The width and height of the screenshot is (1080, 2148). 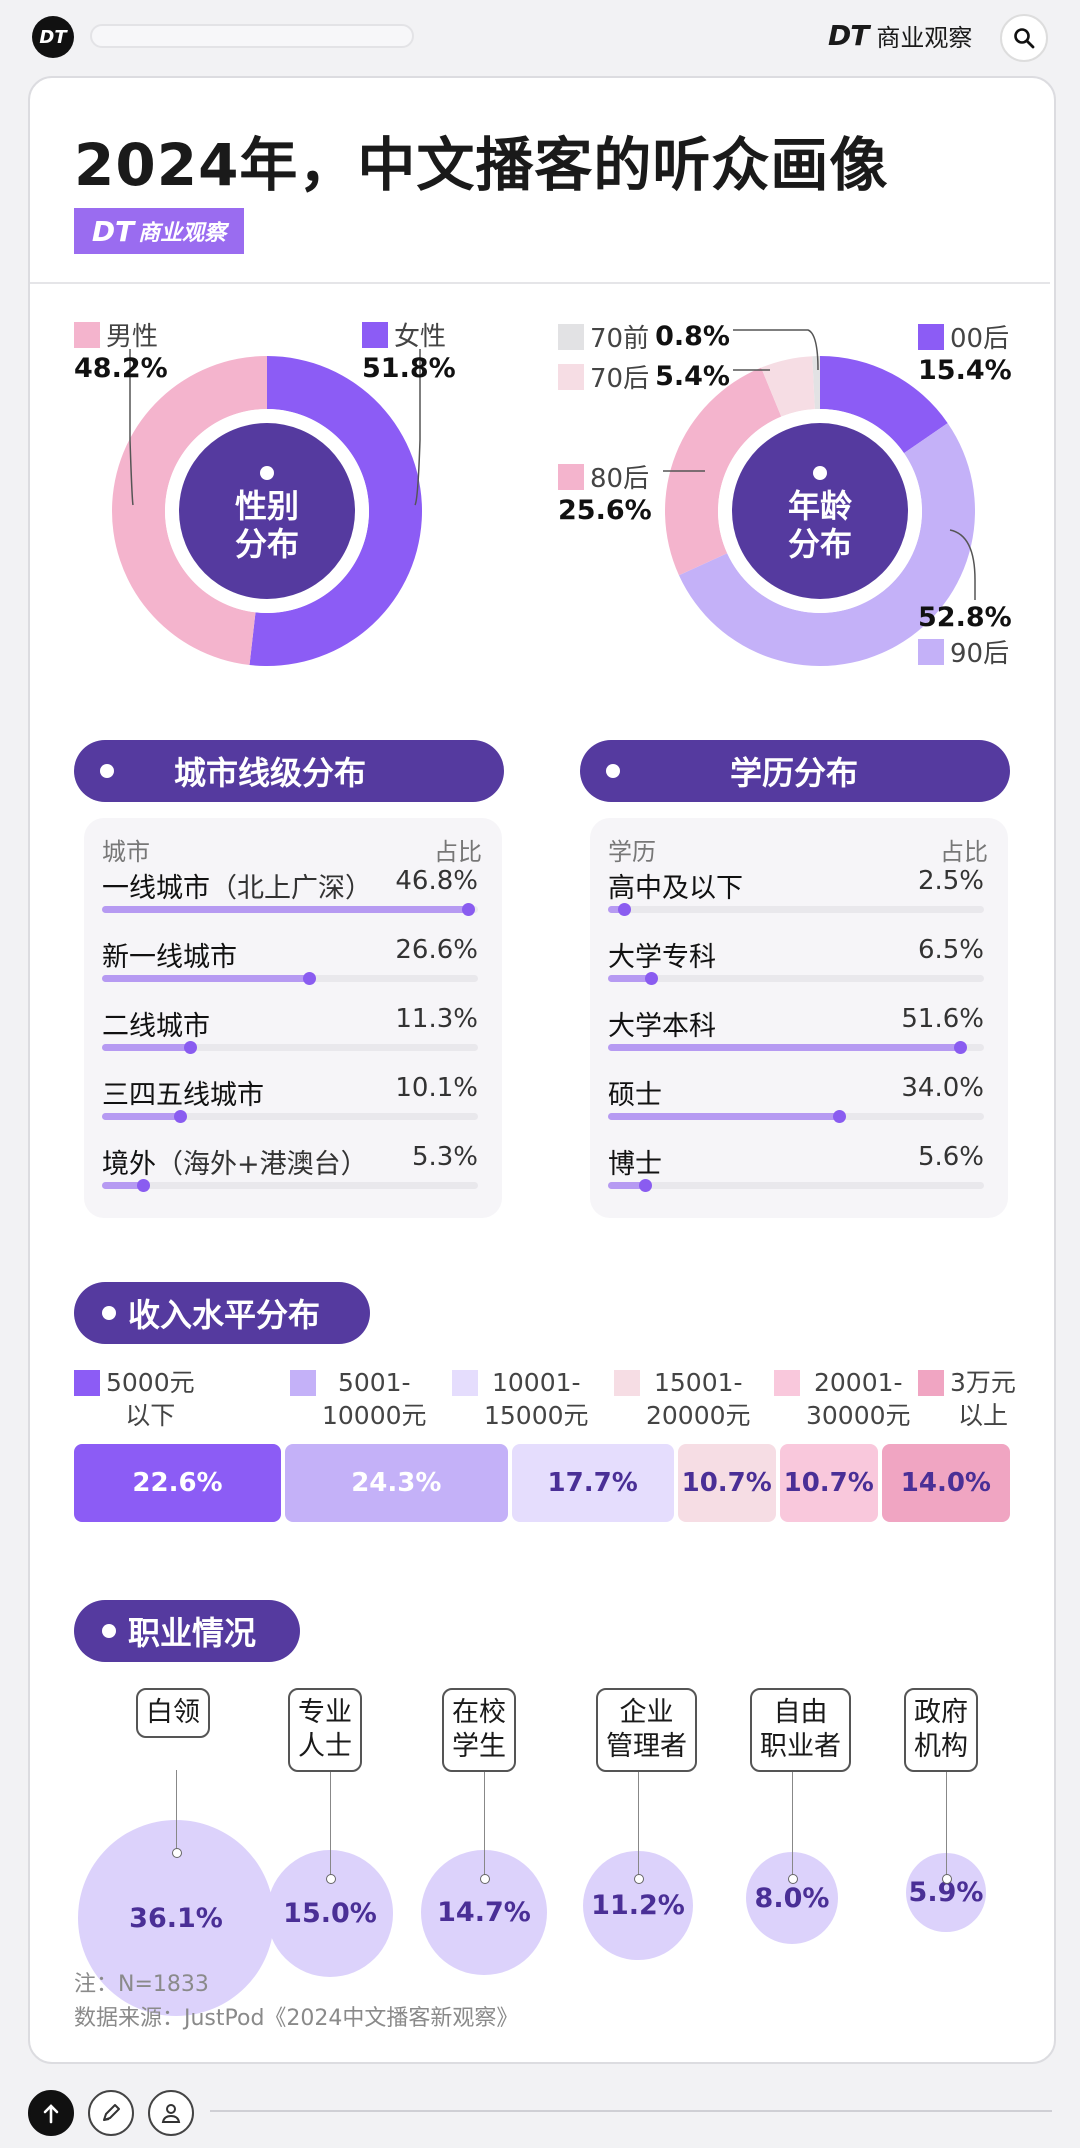 I want to click on table-row: 二线城市 11.3%, so click(x=290, y=1034).